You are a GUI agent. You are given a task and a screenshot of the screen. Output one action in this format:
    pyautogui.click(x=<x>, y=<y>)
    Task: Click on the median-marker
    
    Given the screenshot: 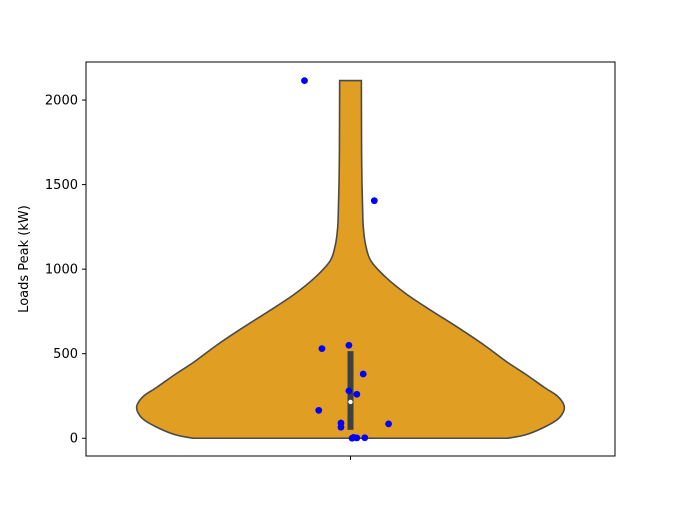 What is the action you would take?
    pyautogui.click(x=350, y=402)
    